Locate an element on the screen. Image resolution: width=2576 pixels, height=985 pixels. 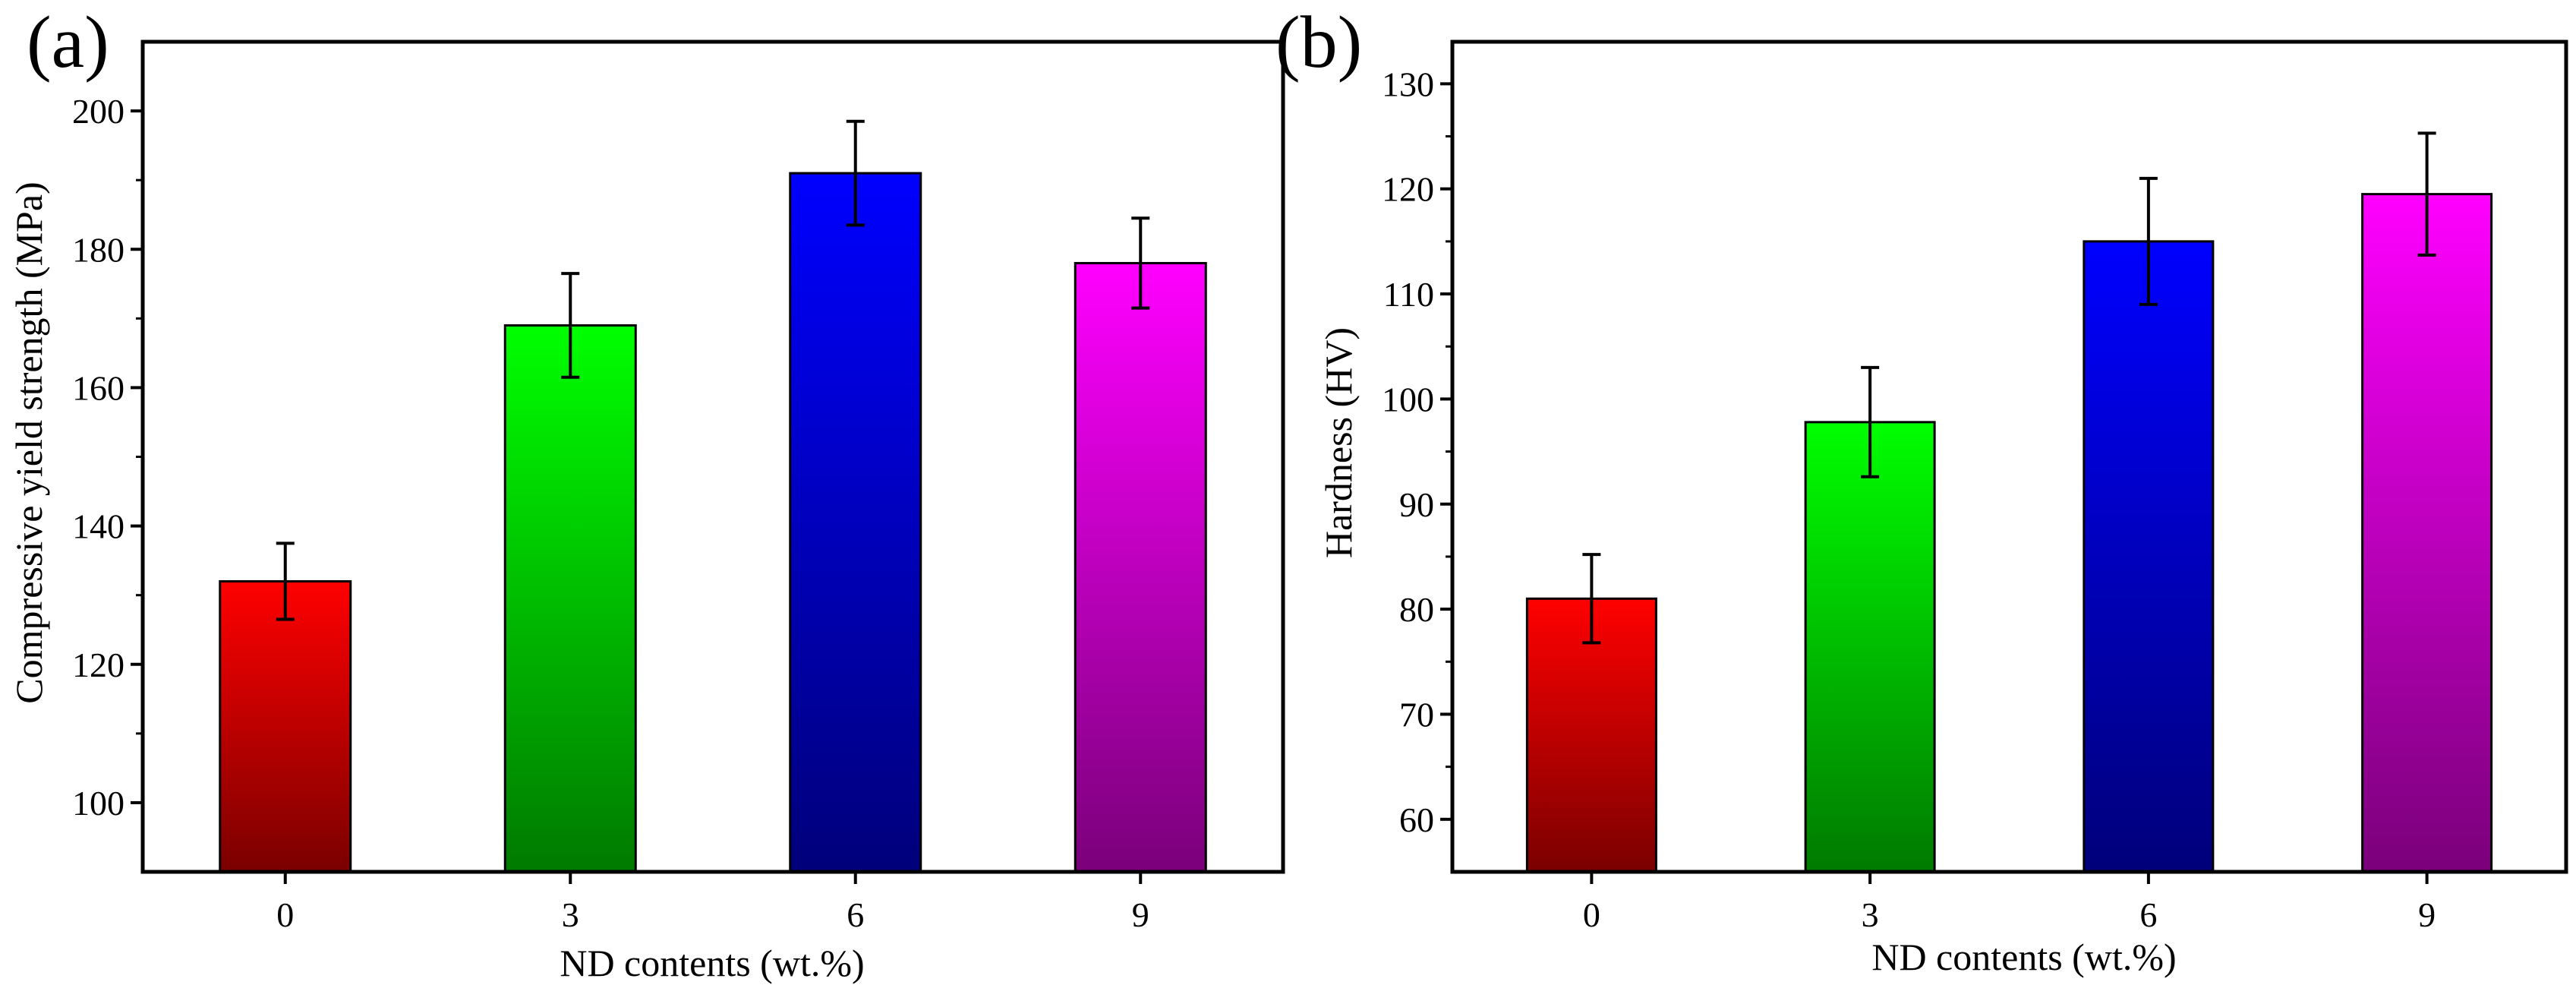
x-tick-label-a-3: 3 is located at coordinates (570, 914).